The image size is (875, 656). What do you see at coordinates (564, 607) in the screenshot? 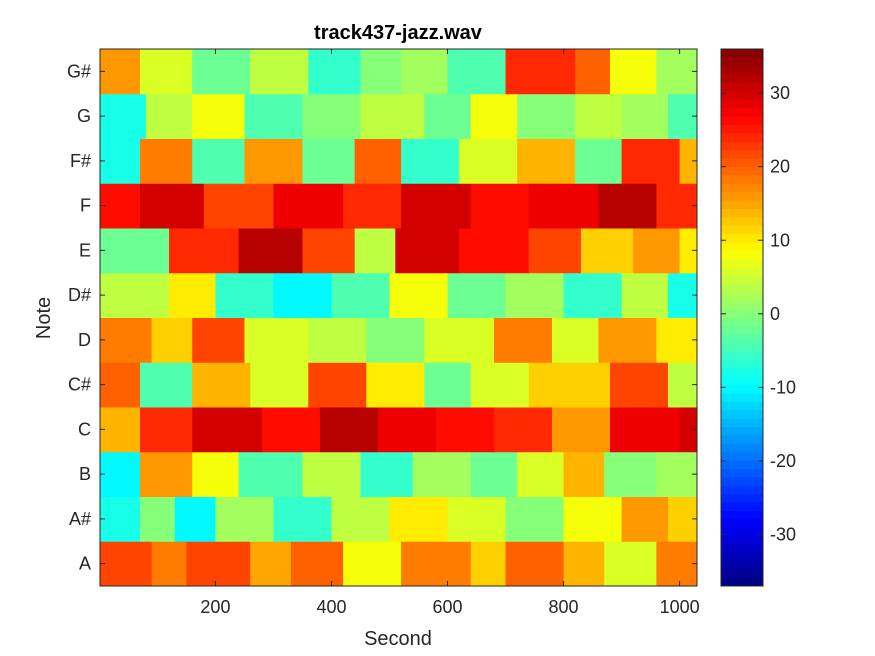
I see `x-tick-label: 800` at bounding box center [564, 607].